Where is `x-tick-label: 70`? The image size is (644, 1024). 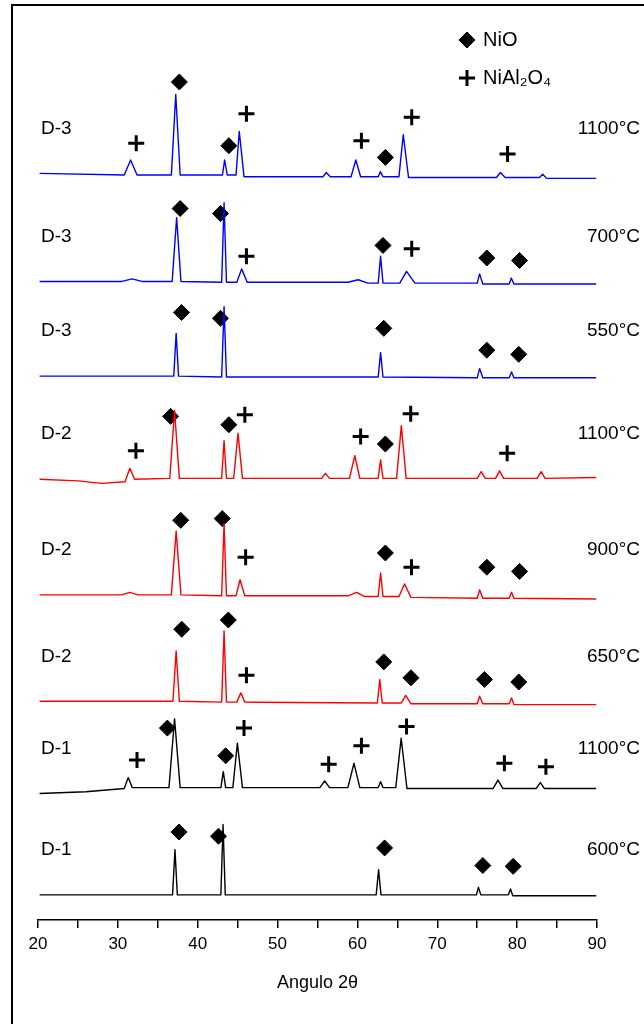 x-tick-label: 70 is located at coordinates (437, 943).